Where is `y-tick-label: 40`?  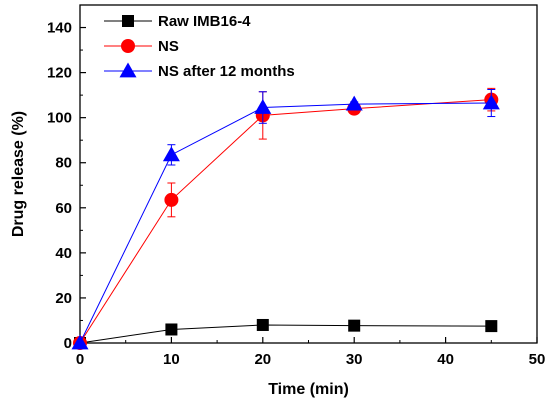 y-tick-label: 40 is located at coordinates (63, 253).